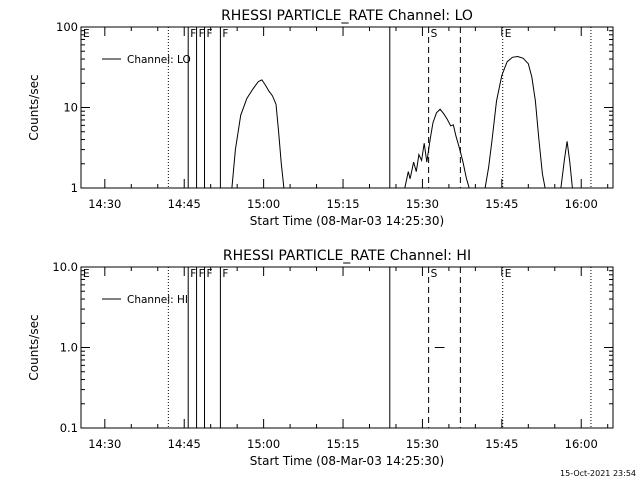  I want to click on y-tick-label: 0.1, so click(69, 428).